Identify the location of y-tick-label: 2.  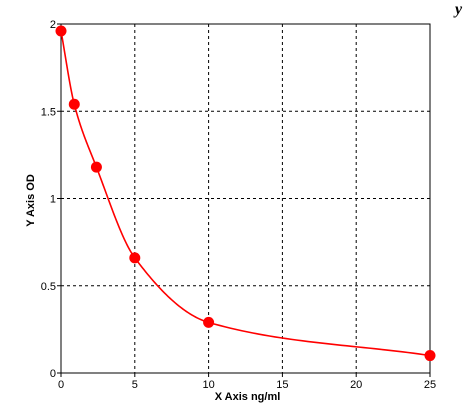
(53, 25).